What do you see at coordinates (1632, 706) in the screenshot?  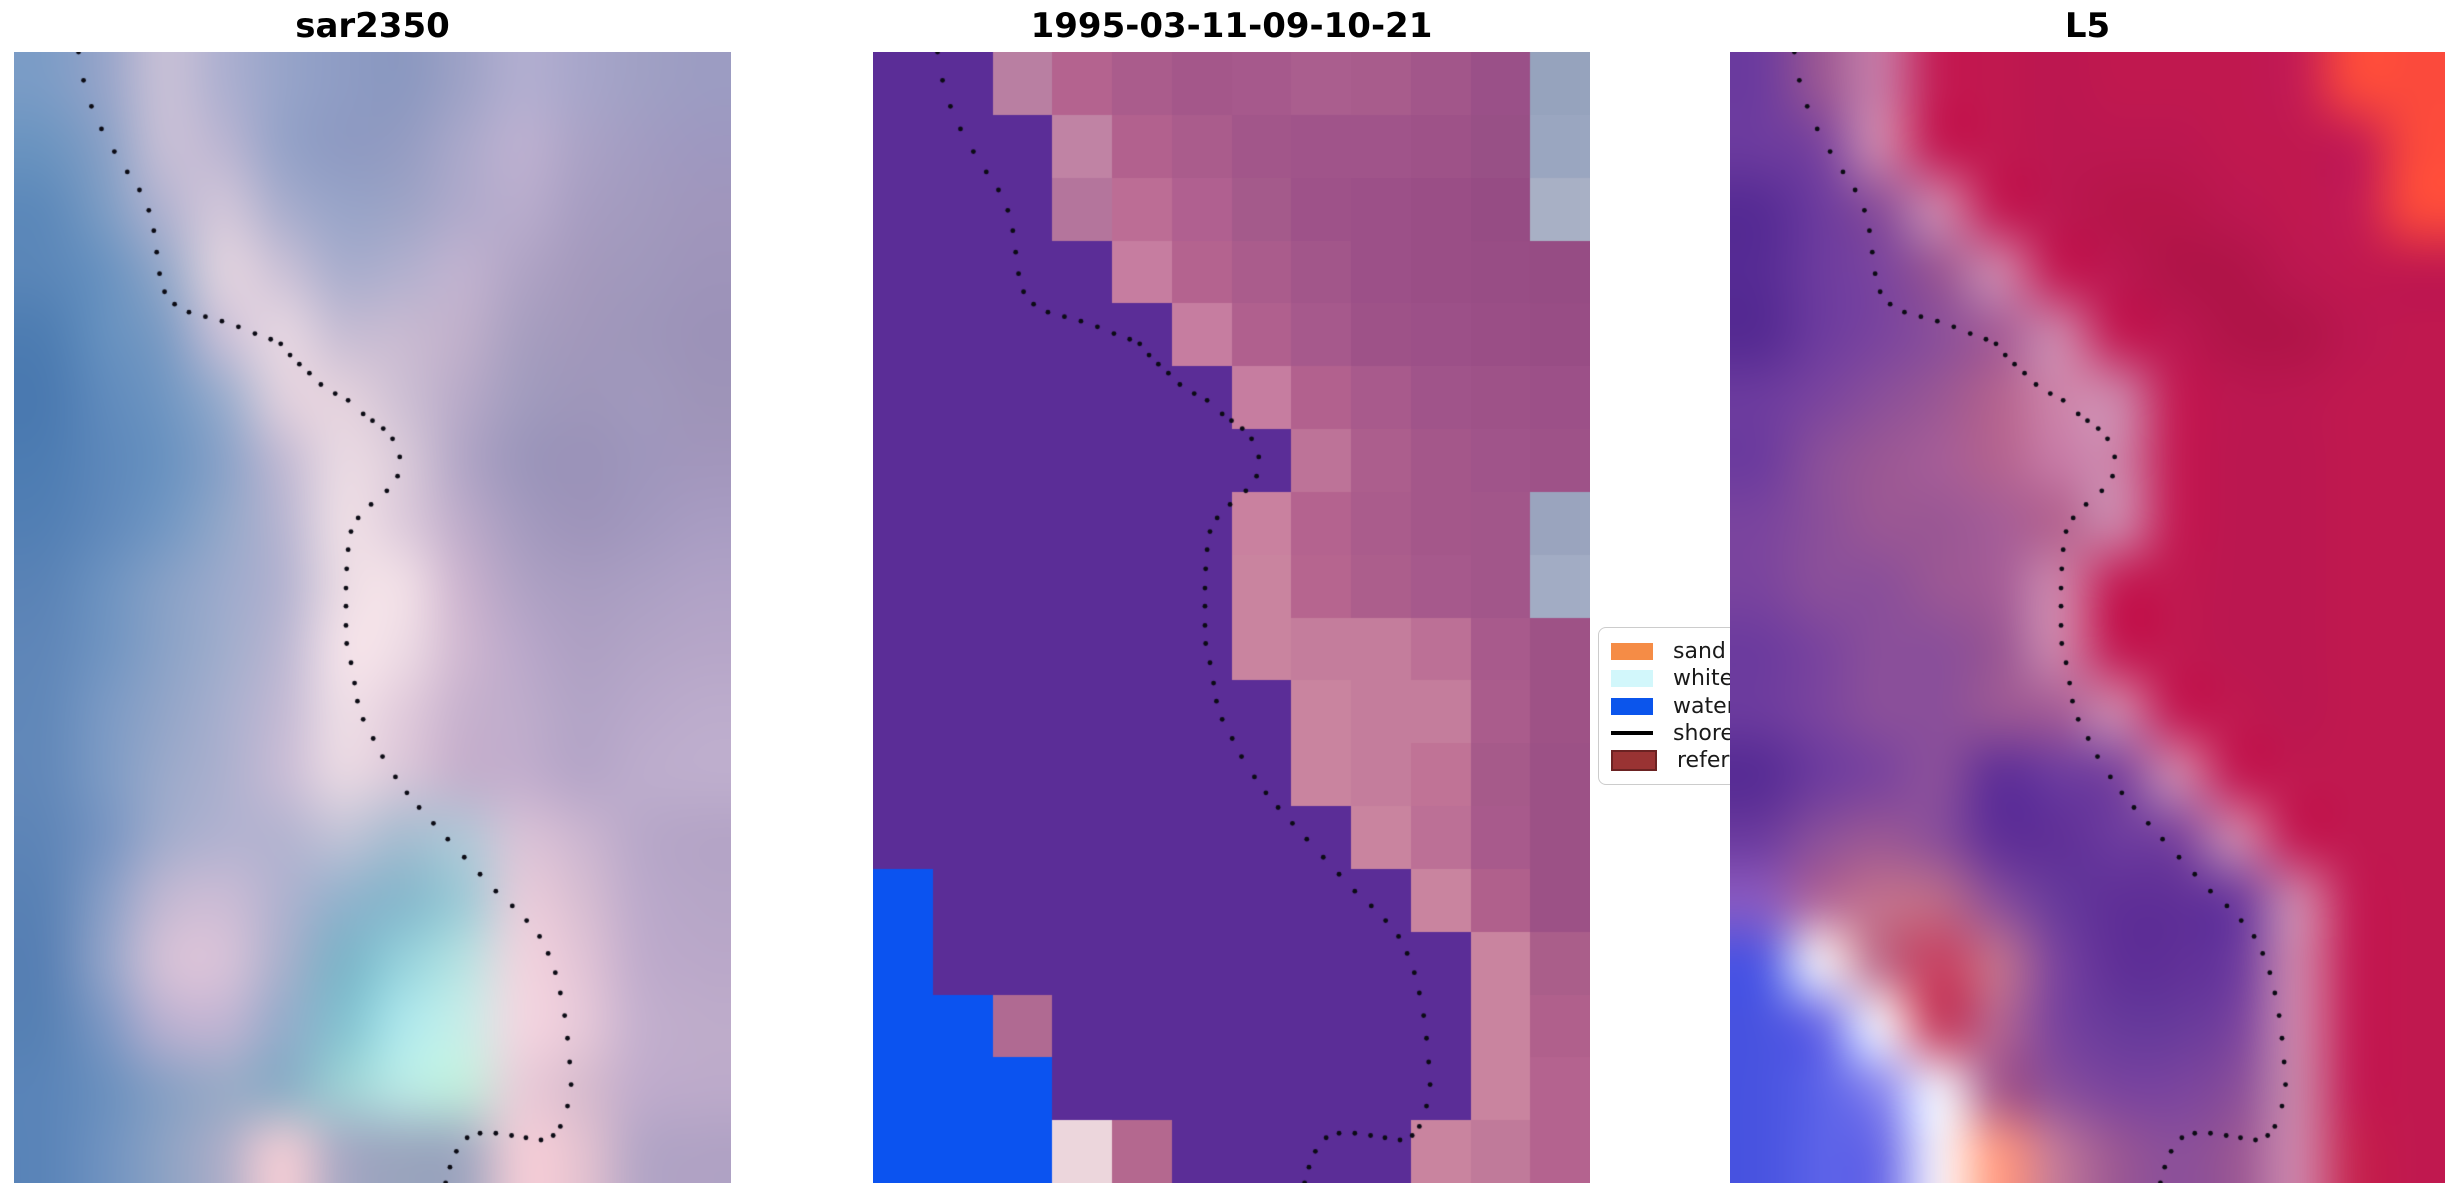 I see `water-swatch-icon` at bounding box center [1632, 706].